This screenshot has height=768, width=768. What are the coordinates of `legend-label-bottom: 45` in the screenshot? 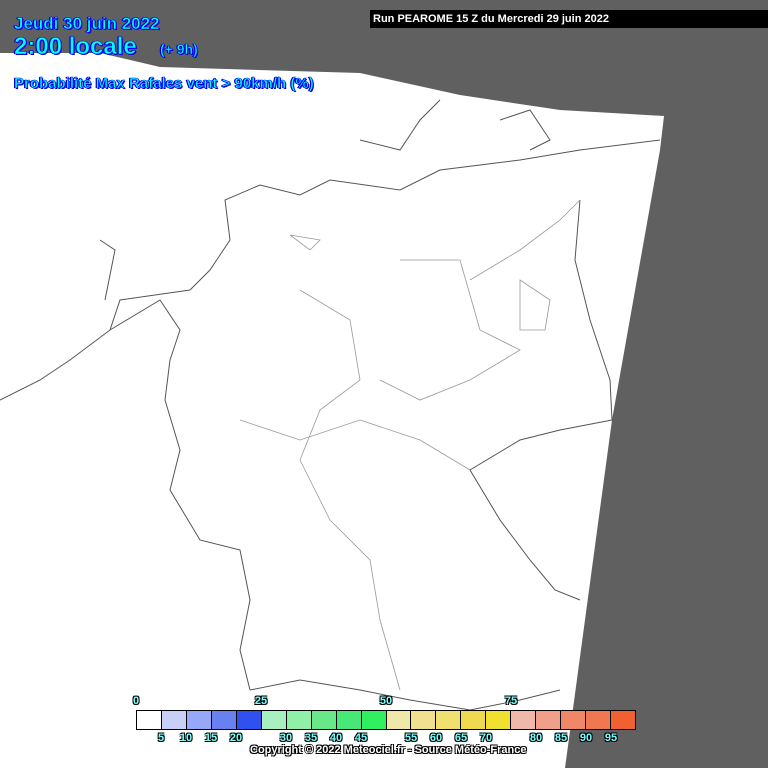 It's located at (361, 738).